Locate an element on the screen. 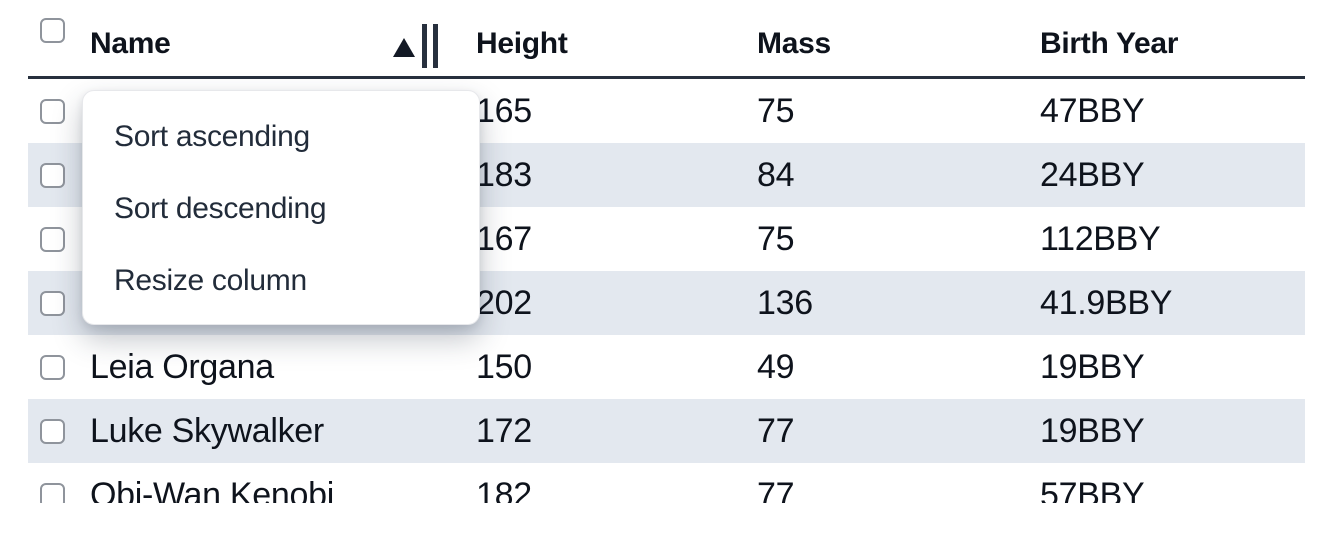 The width and height of the screenshot is (1330, 536). table-header-row: Name Height Mass Birth Year is located at coordinates (666, 39).